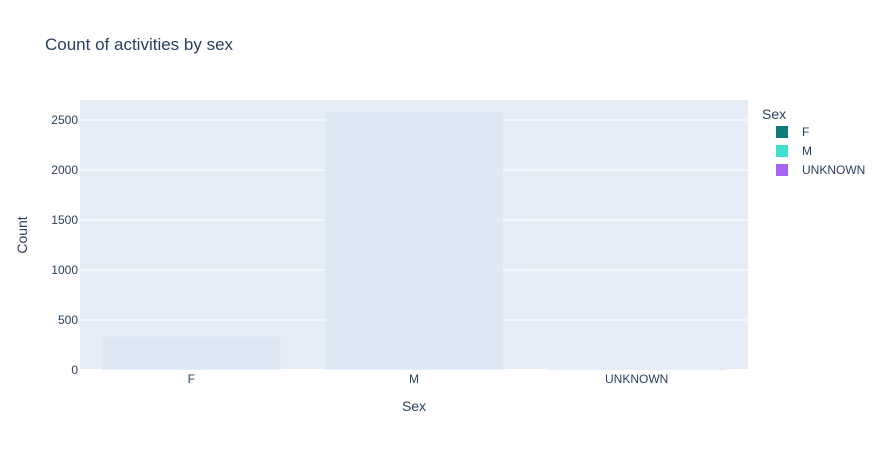  I want to click on legend-label: UNKNOWN, so click(833, 170).